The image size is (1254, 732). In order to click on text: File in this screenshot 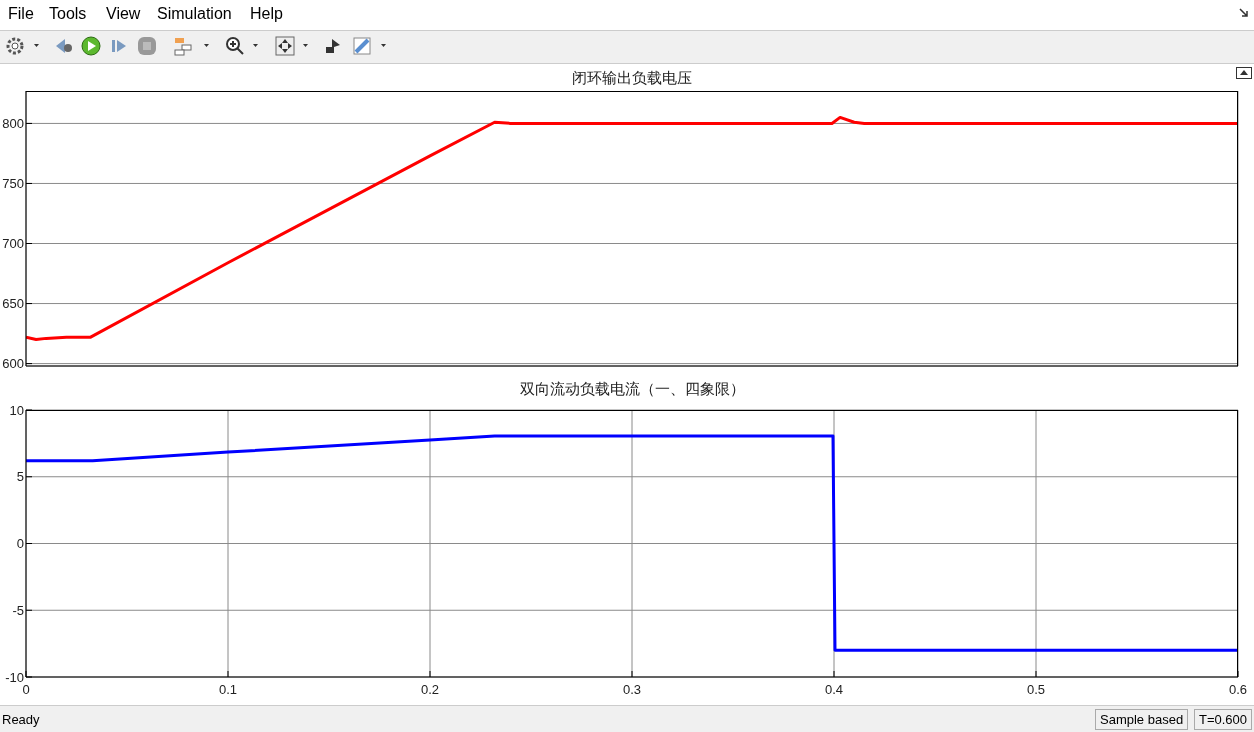, I will do `click(21, 14)`.